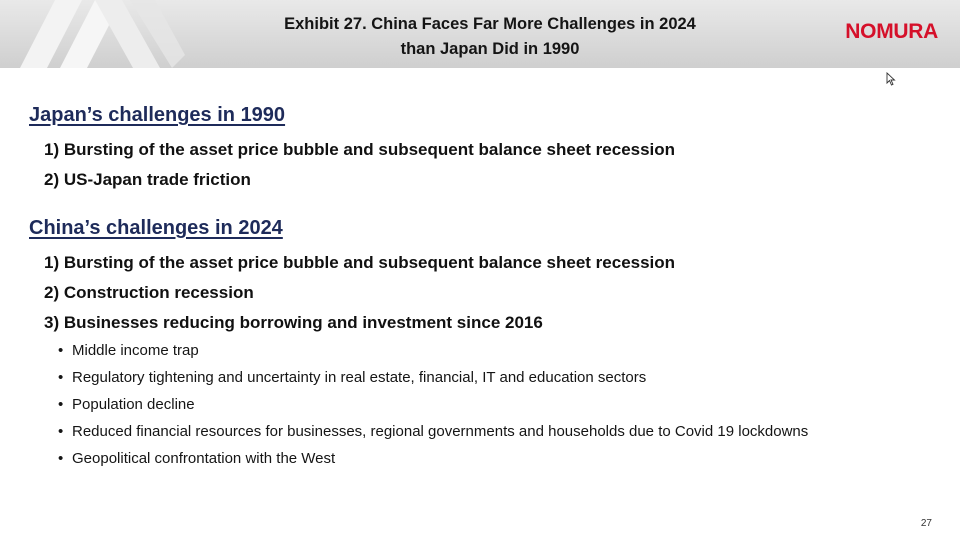 Image resolution: width=960 pixels, height=540 pixels. I want to click on page-number: 27, so click(926, 523).